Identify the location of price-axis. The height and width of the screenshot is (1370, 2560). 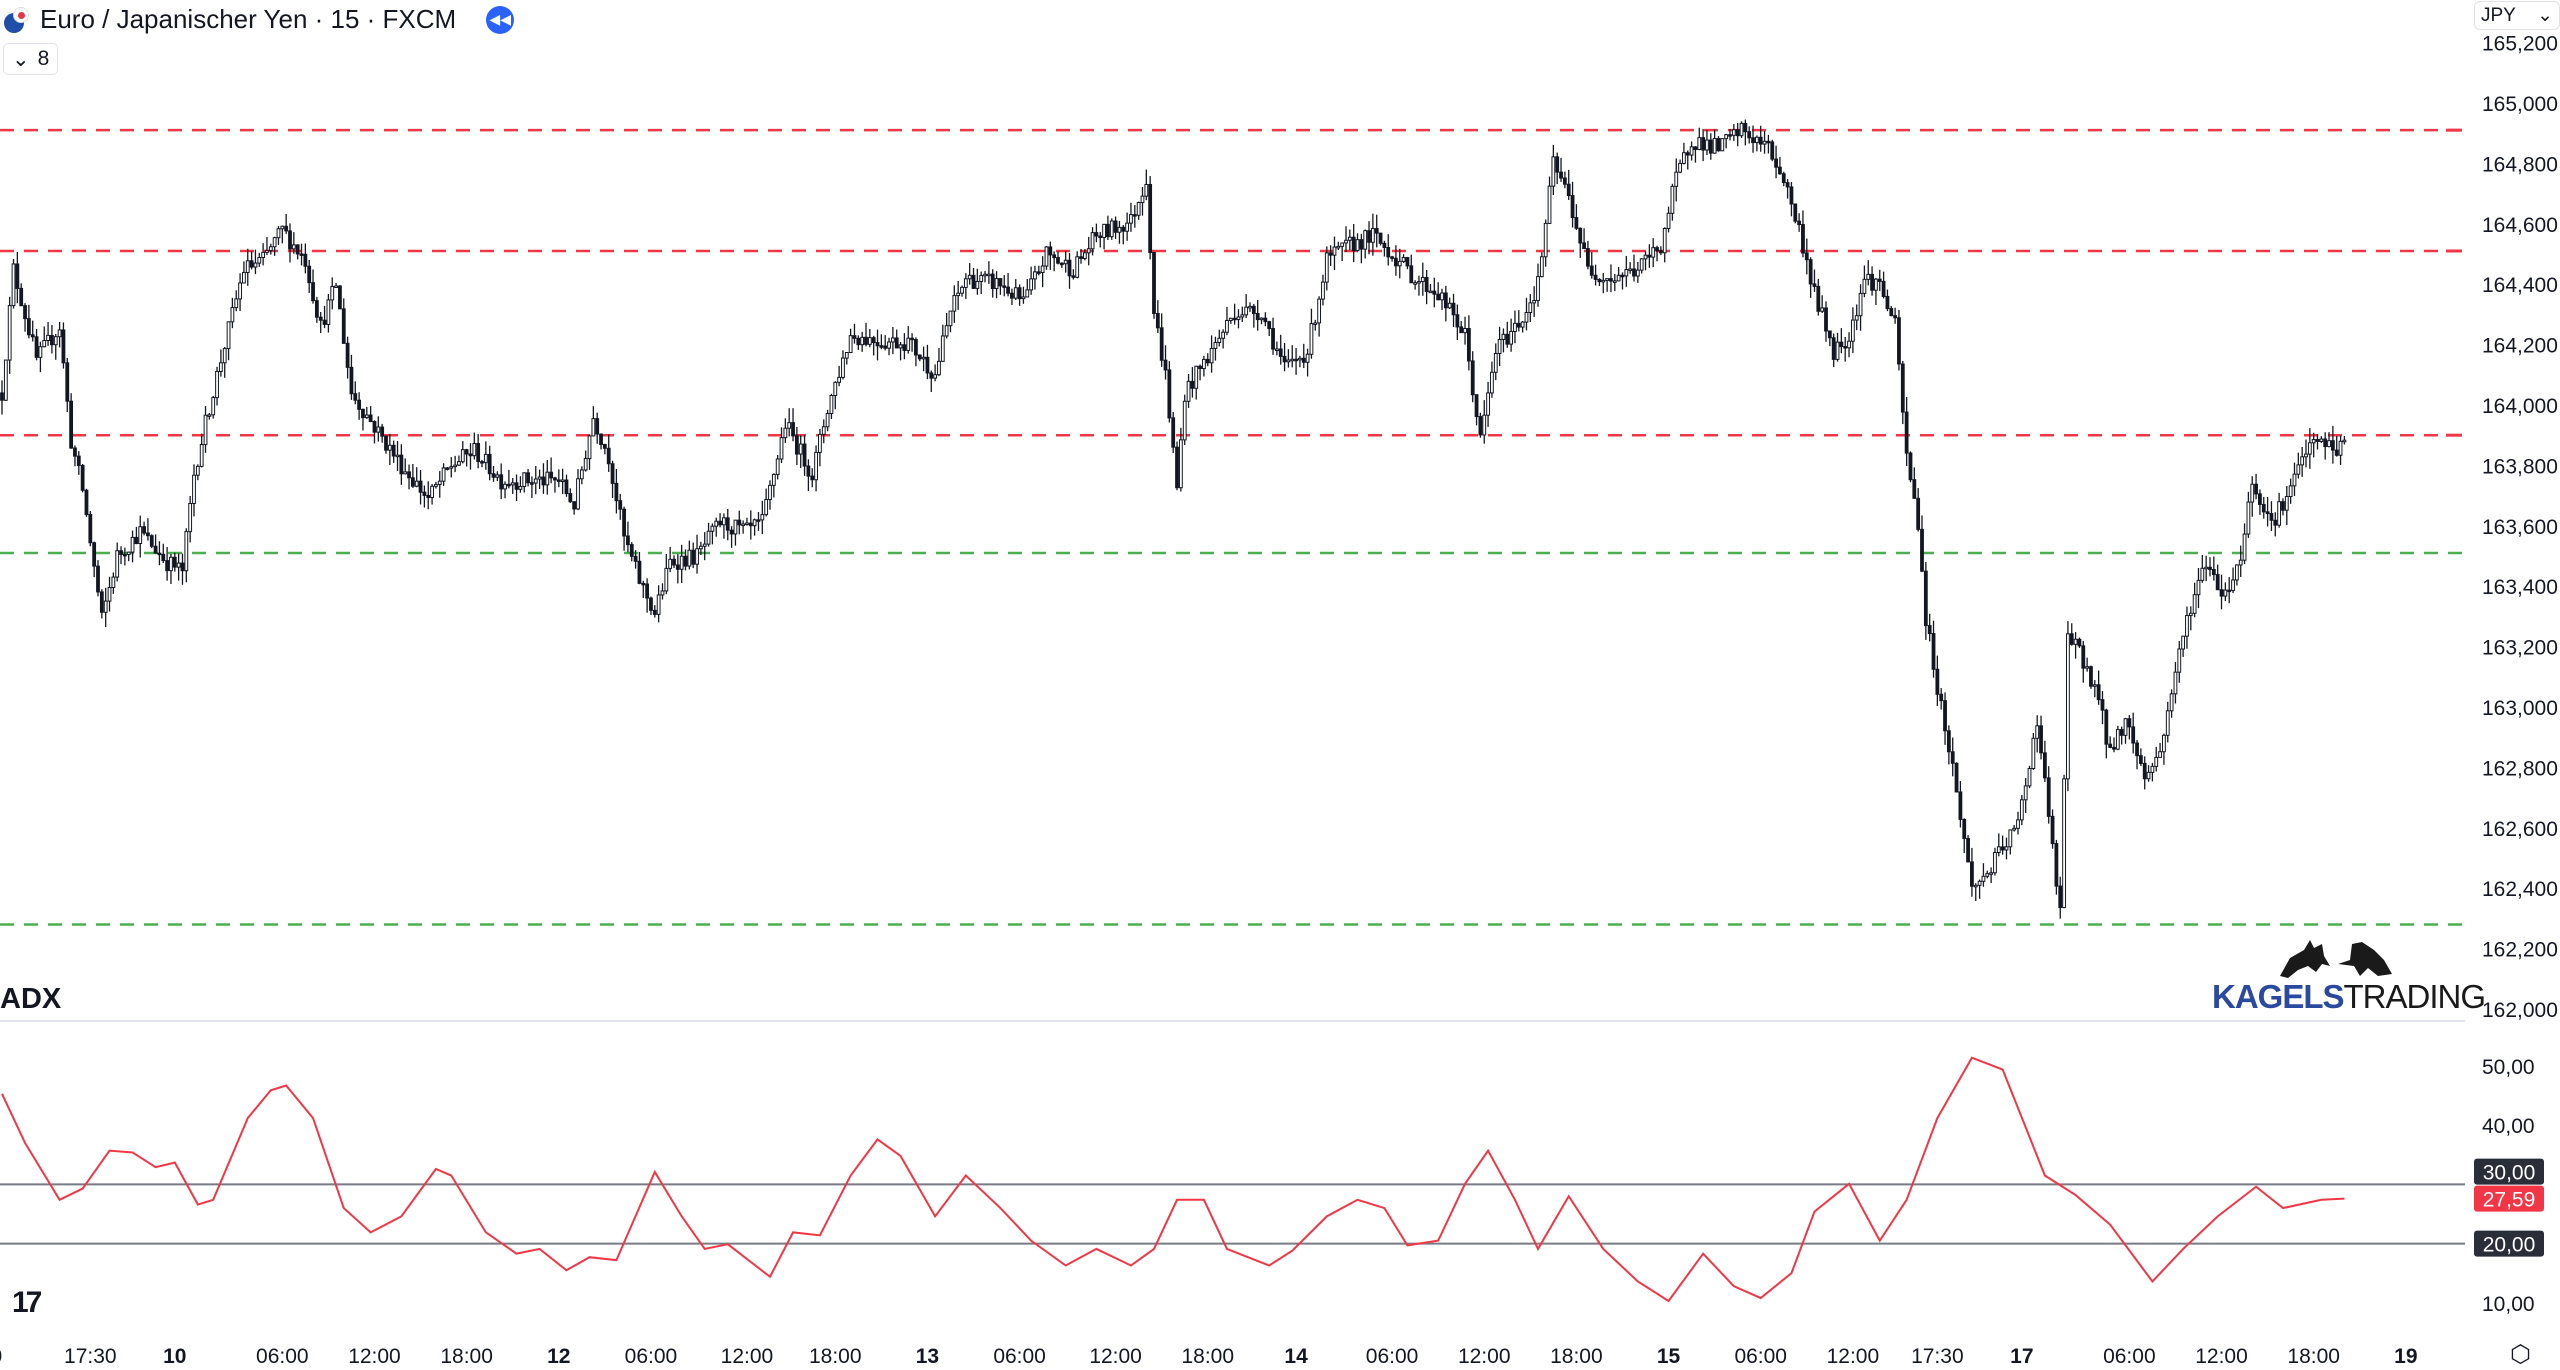
(2512, 685).